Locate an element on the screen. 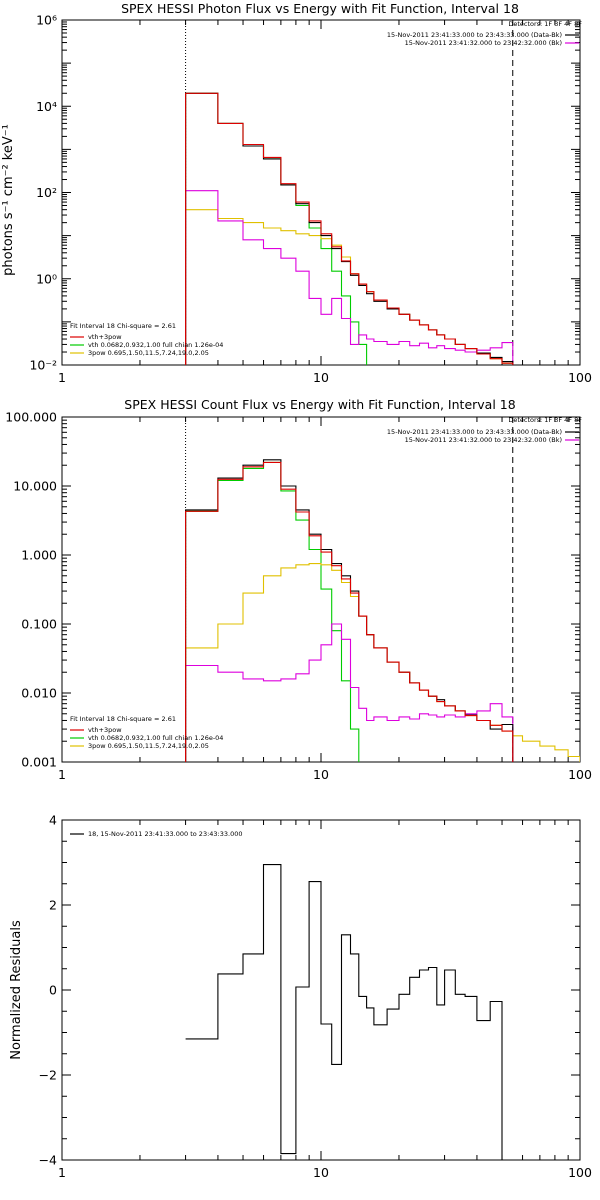 The height and width of the screenshot is (1200, 600). y-tick-label: 0.010 is located at coordinates (39, 693).